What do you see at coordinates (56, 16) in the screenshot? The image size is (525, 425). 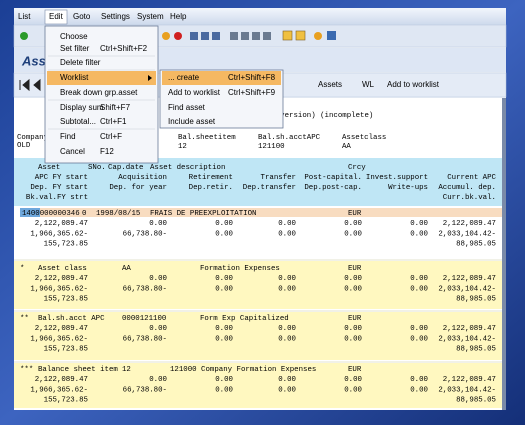 I see `menubar-item: Edit` at bounding box center [56, 16].